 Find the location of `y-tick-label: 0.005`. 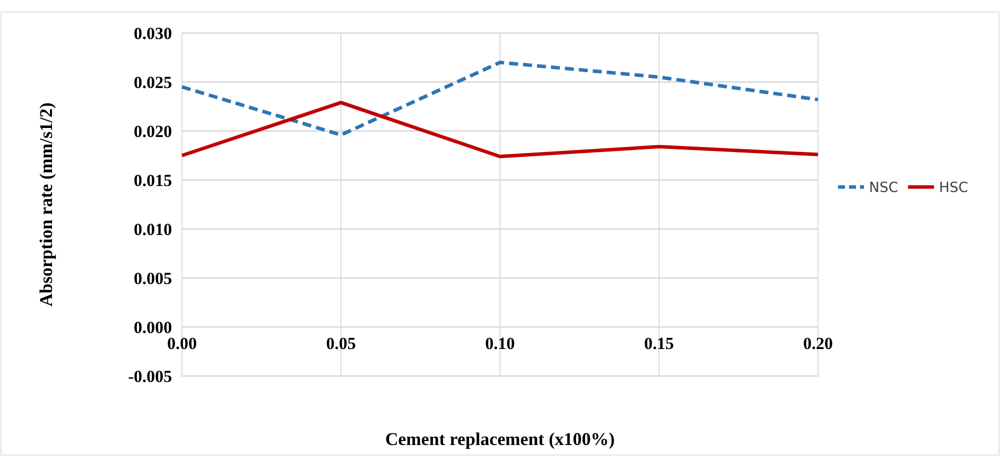

y-tick-label: 0.005 is located at coordinates (153, 278).